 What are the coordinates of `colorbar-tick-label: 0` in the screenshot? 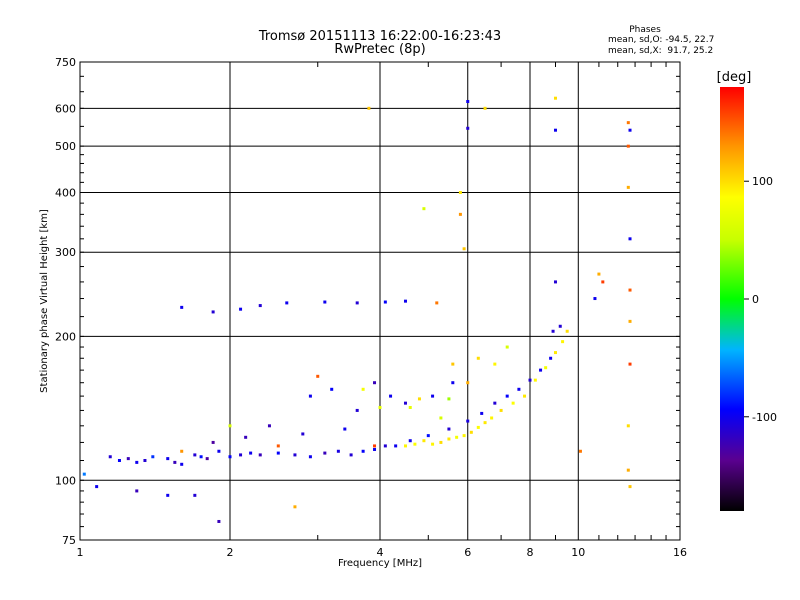 It's located at (755, 299).